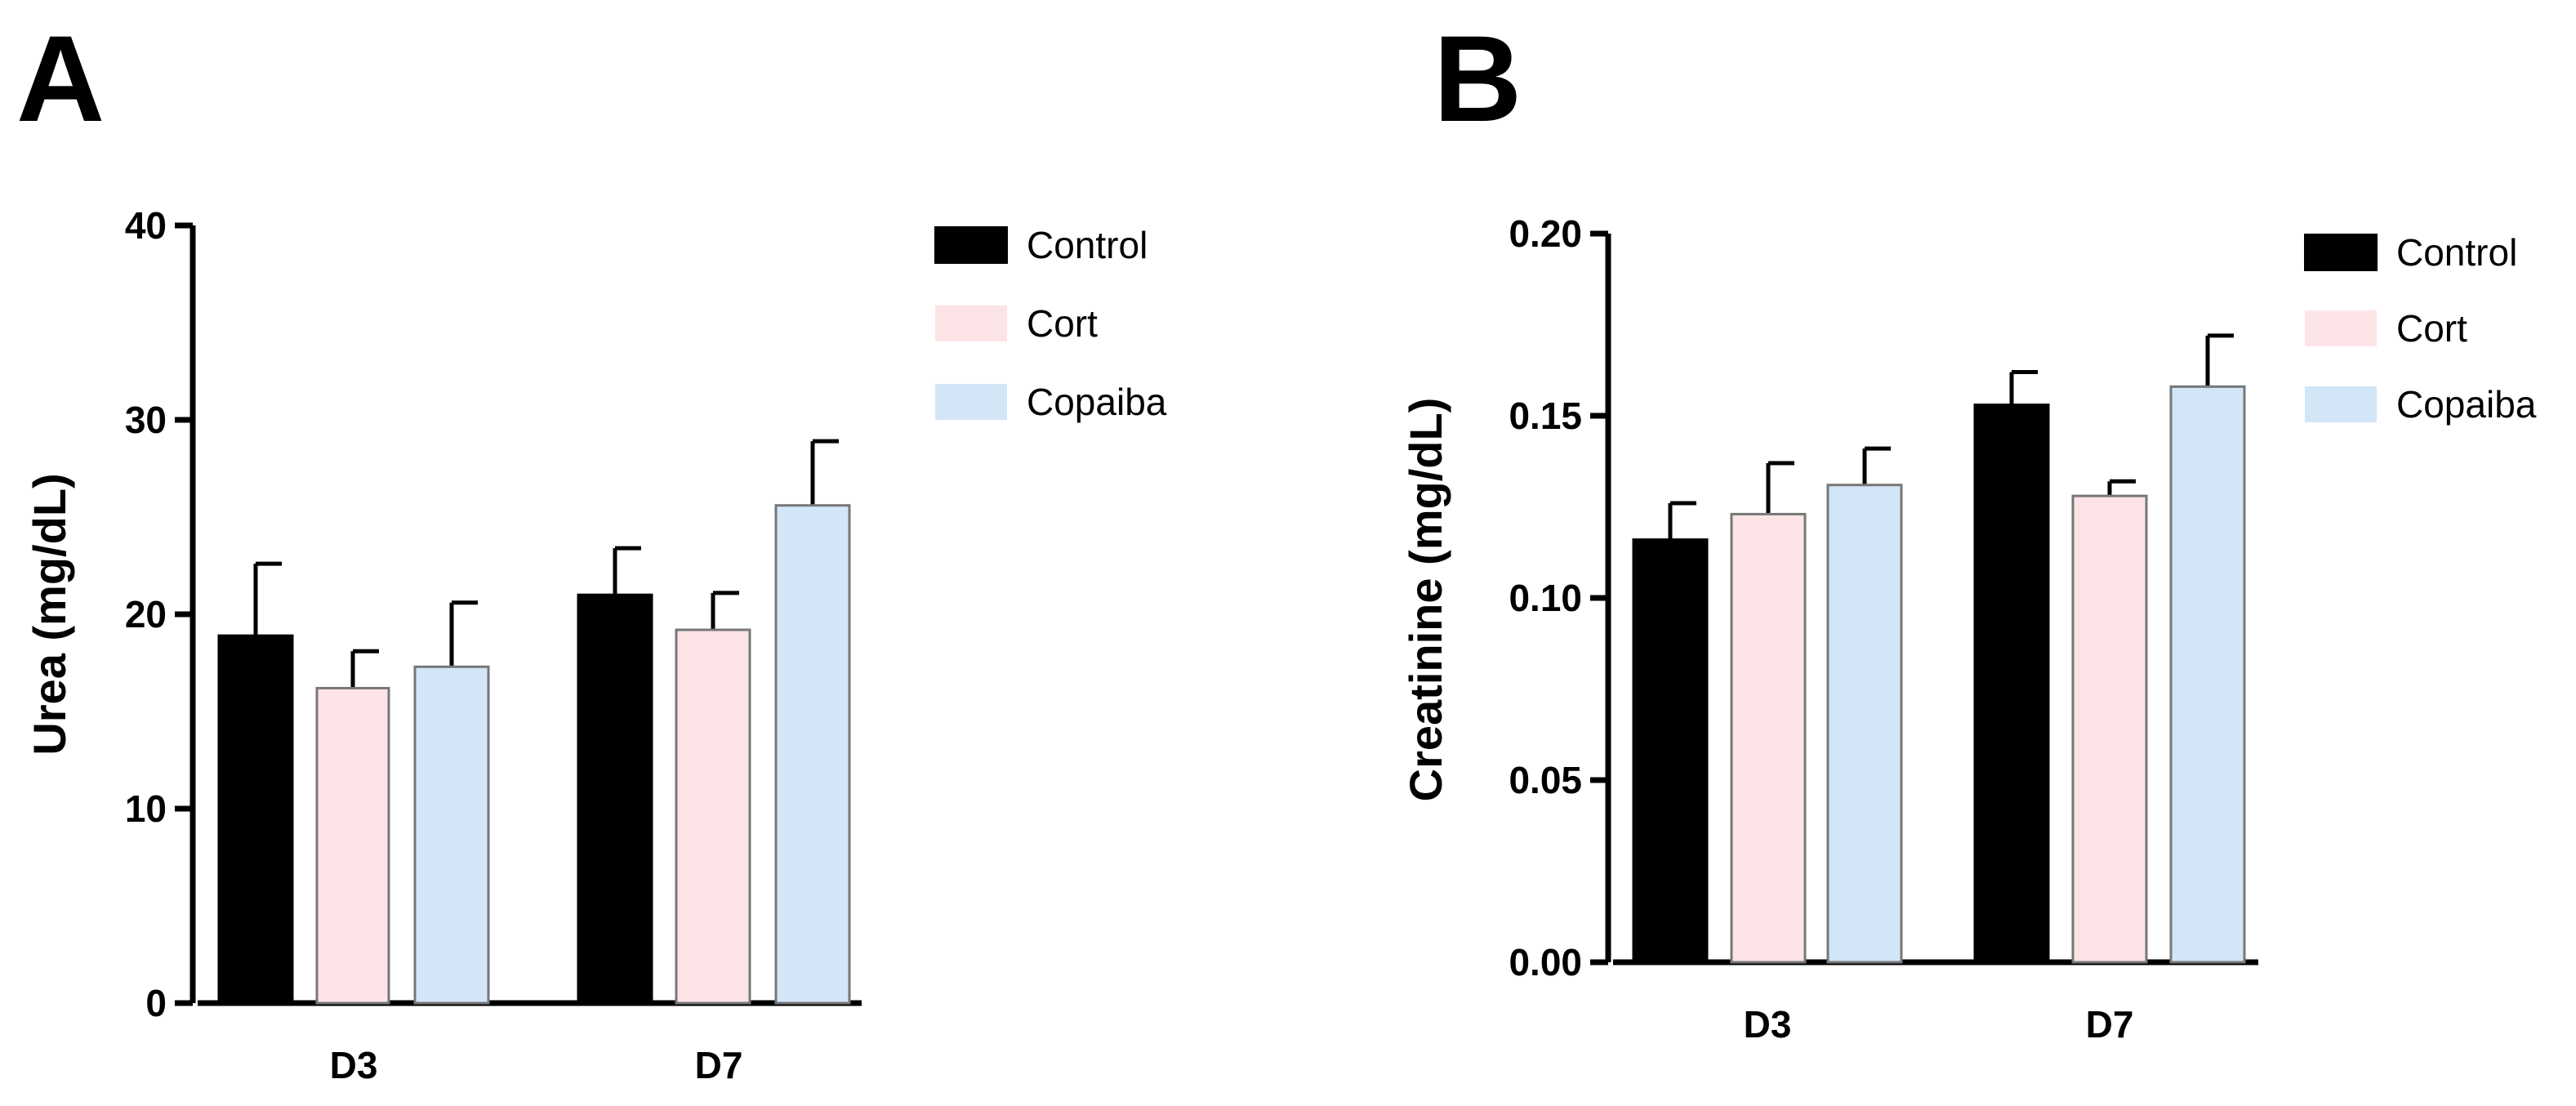 The height and width of the screenshot is (1106, 2576). I want to click on panel-letter-b: B, so click(1477, 78).